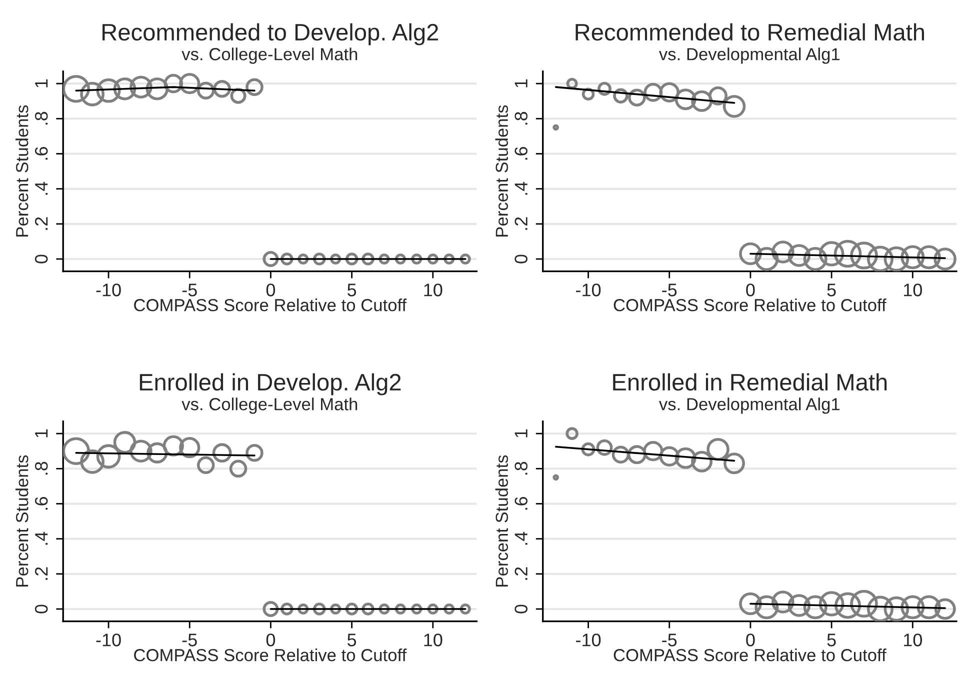  I want to click on chart-title: Enrolled in Remedial Math, so click(750, 382).